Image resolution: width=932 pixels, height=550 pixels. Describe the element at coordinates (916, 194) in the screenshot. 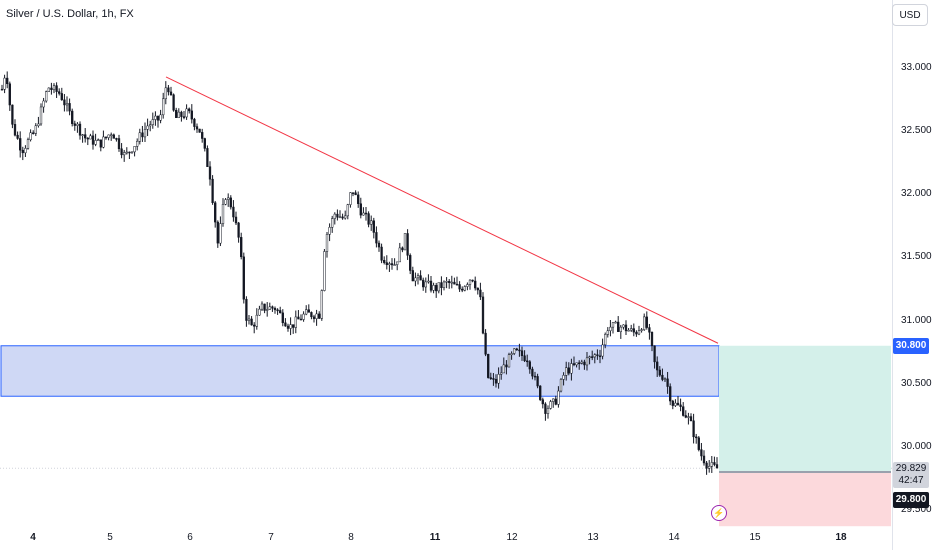

I see `price-tick-label: 32.000` at that location.